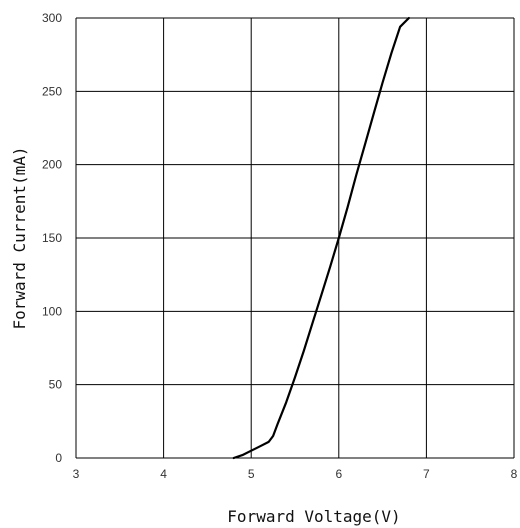 This screenshot has width=520, height=528. Describe the element at coordinates (52, 311) in the screenshot. I see `y-tick-label: 100` at that location.